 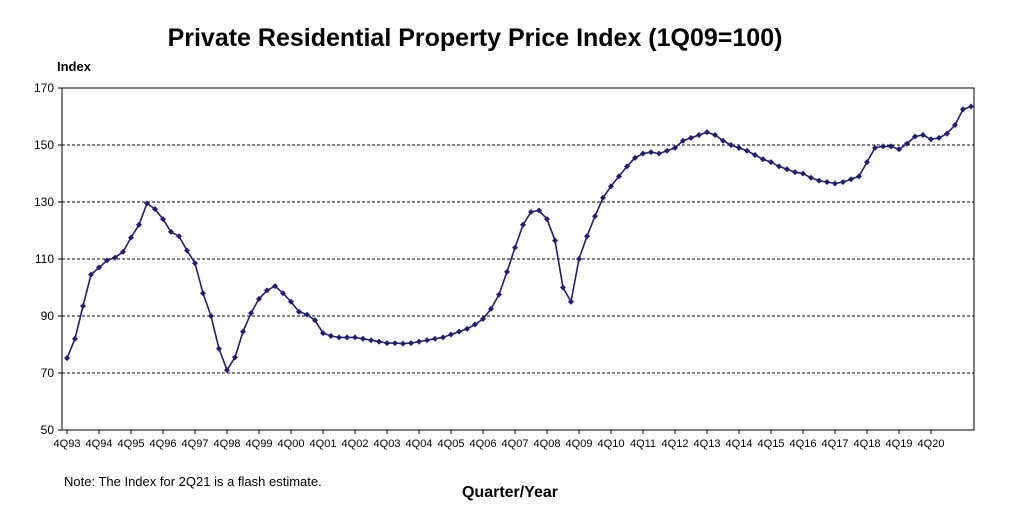 I want to click on x-tick-label: 4Q94, so click(x=99, y=444).